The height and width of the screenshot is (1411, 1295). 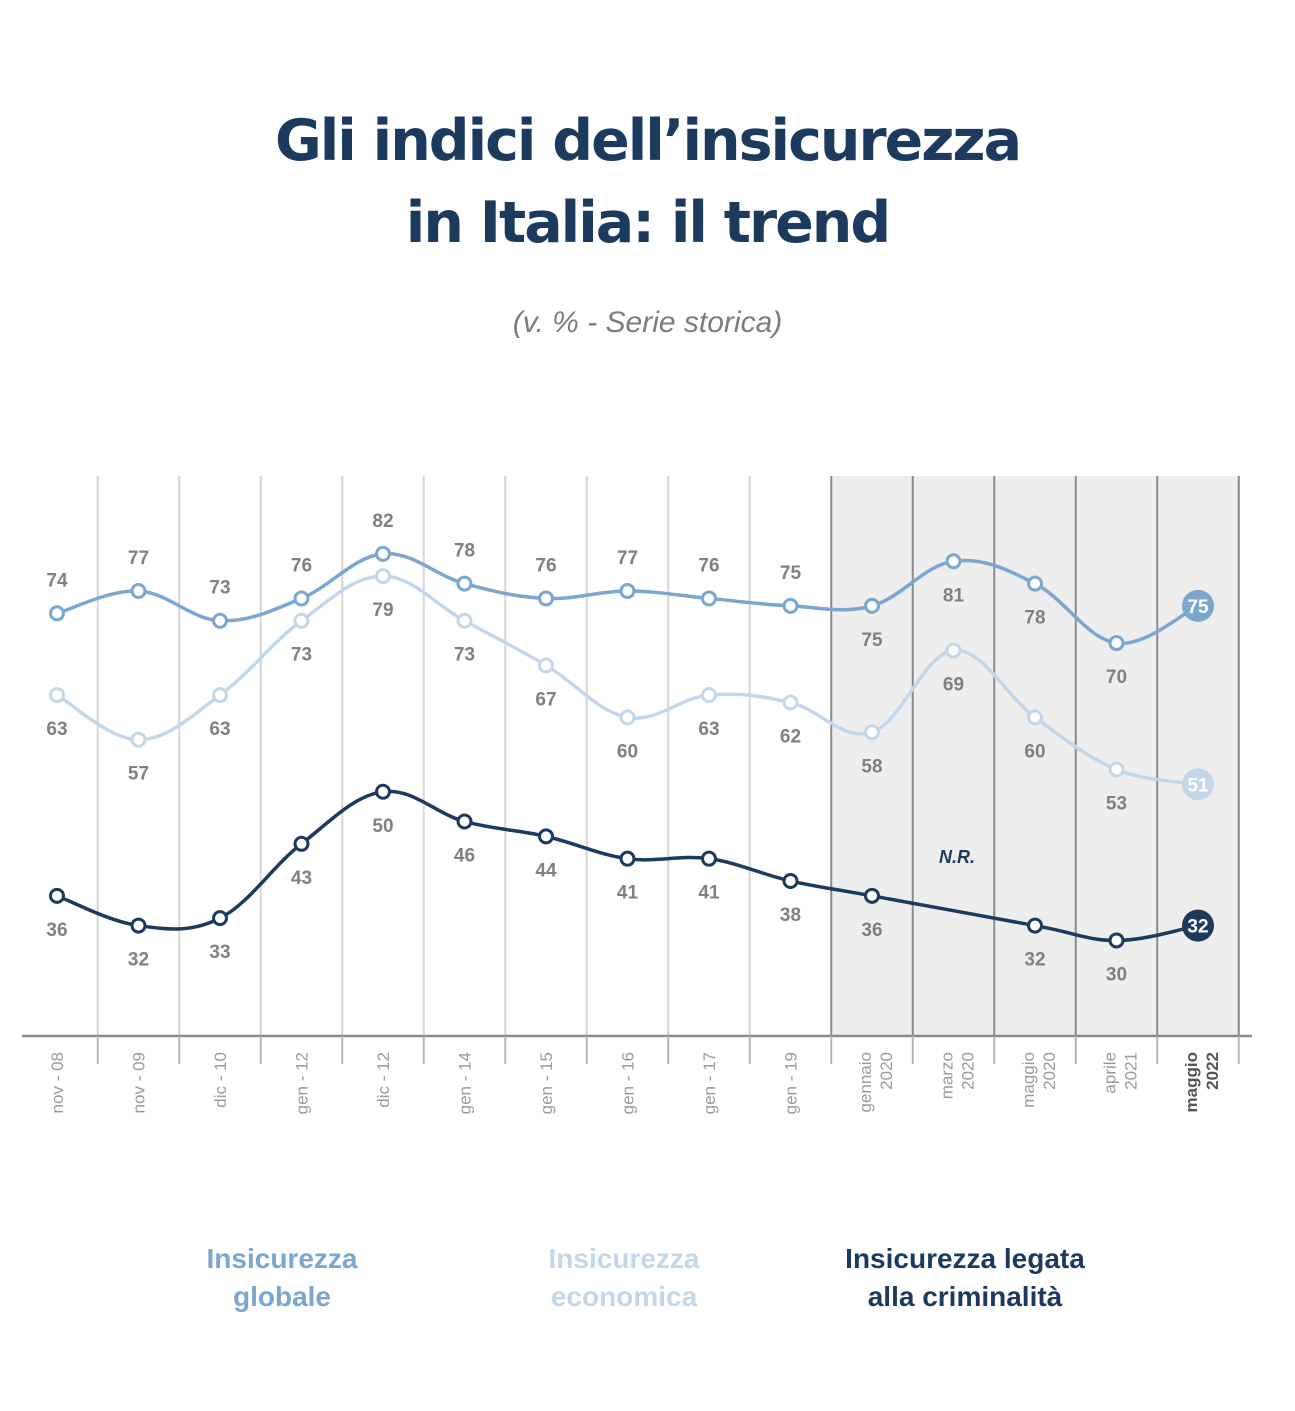 What do you see at coordinates (624, 1278) in the screenshot?
I see `legend-economic: Insicurezza economica` at bounding box center [624, 1278].